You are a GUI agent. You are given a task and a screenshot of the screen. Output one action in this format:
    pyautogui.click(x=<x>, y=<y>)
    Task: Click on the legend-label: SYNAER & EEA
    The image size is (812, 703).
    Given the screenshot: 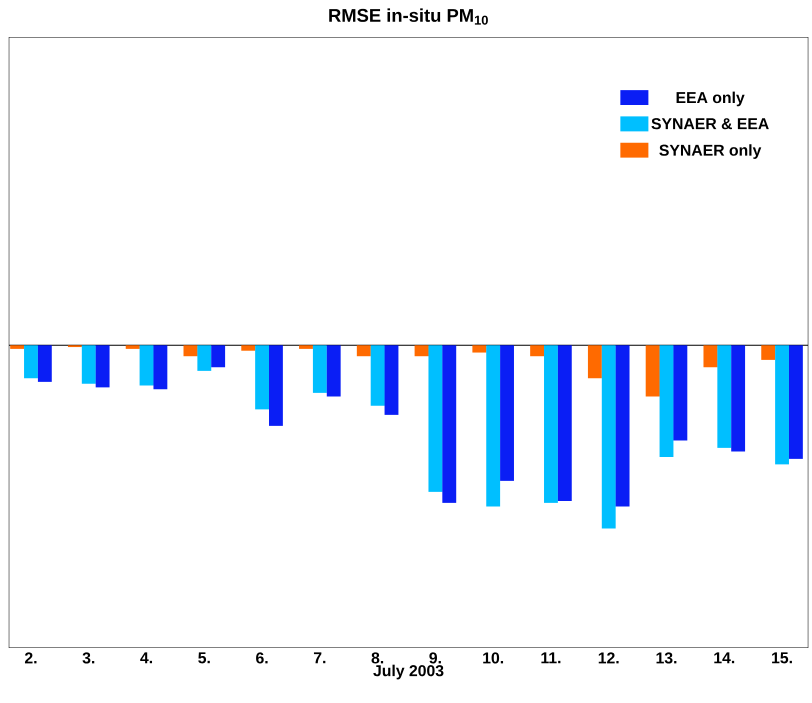 What is the action you would take?
    pyautogui.click(x=710, y=124)
    